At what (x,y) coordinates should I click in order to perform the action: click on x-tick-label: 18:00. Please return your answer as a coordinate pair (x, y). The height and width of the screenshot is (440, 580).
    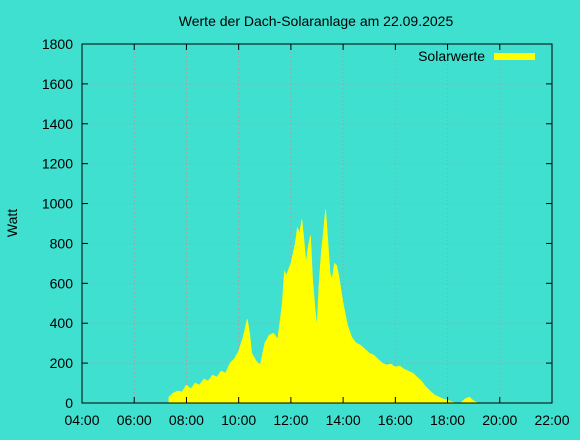
    Looking at the image, I should click on (447, 420).